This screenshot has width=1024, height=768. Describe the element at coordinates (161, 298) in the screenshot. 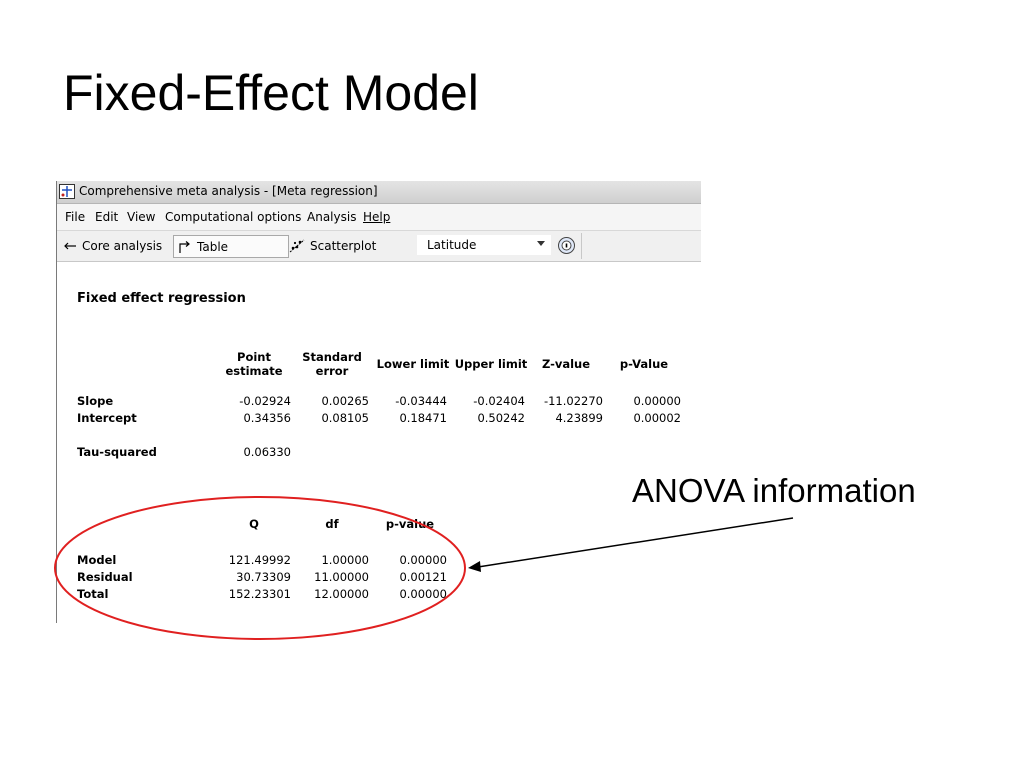

I see `report-title: Fixed effect regression` at that location.